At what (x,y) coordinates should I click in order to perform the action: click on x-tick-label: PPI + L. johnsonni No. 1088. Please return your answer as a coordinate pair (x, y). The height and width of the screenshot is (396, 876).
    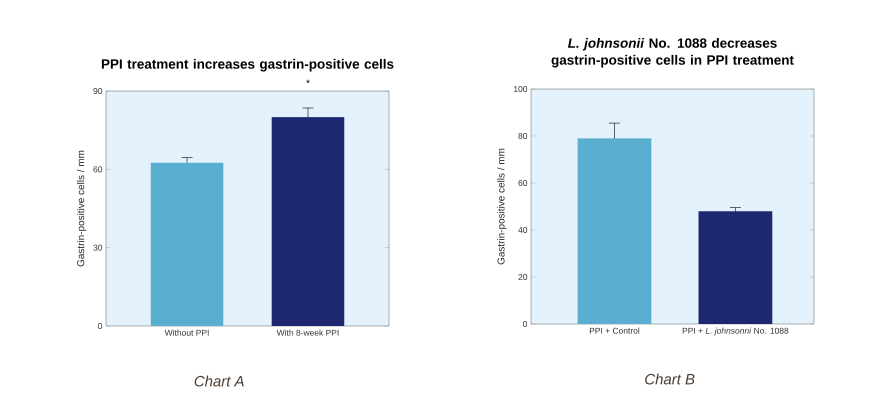
    Looking at the image, I should click on (735, 332).